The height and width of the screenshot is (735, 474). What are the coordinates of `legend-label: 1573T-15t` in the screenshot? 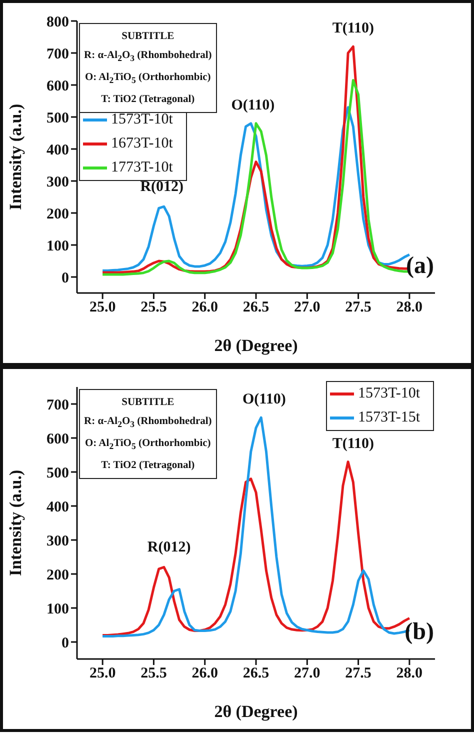 It's located at (389, 417).